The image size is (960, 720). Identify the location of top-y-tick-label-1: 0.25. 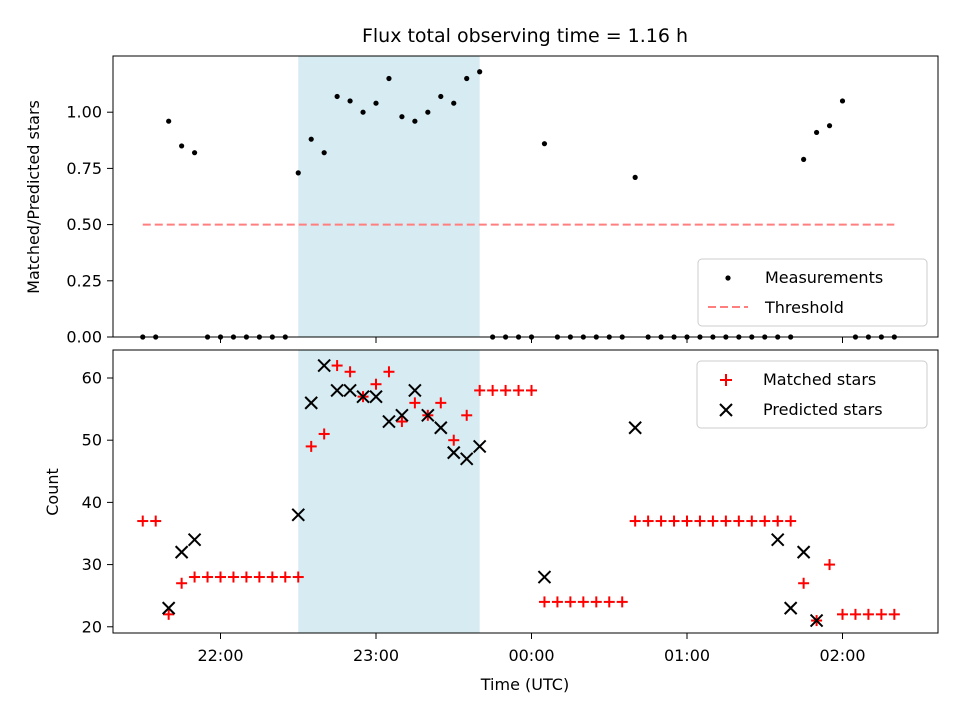
(84, 280).